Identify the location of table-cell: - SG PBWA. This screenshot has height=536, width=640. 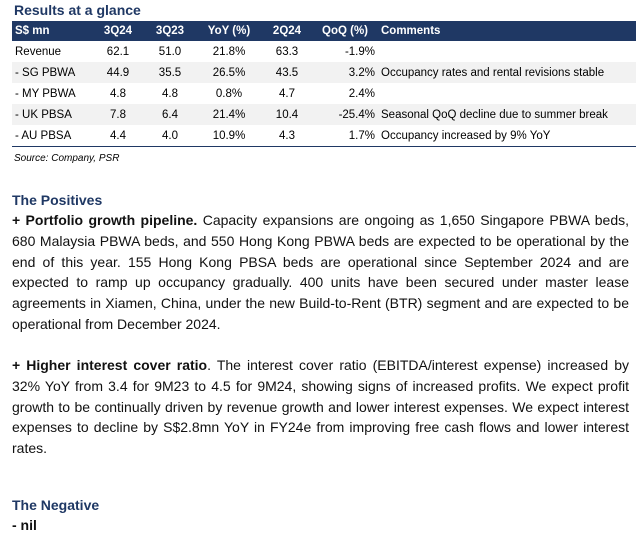
(52, 72).